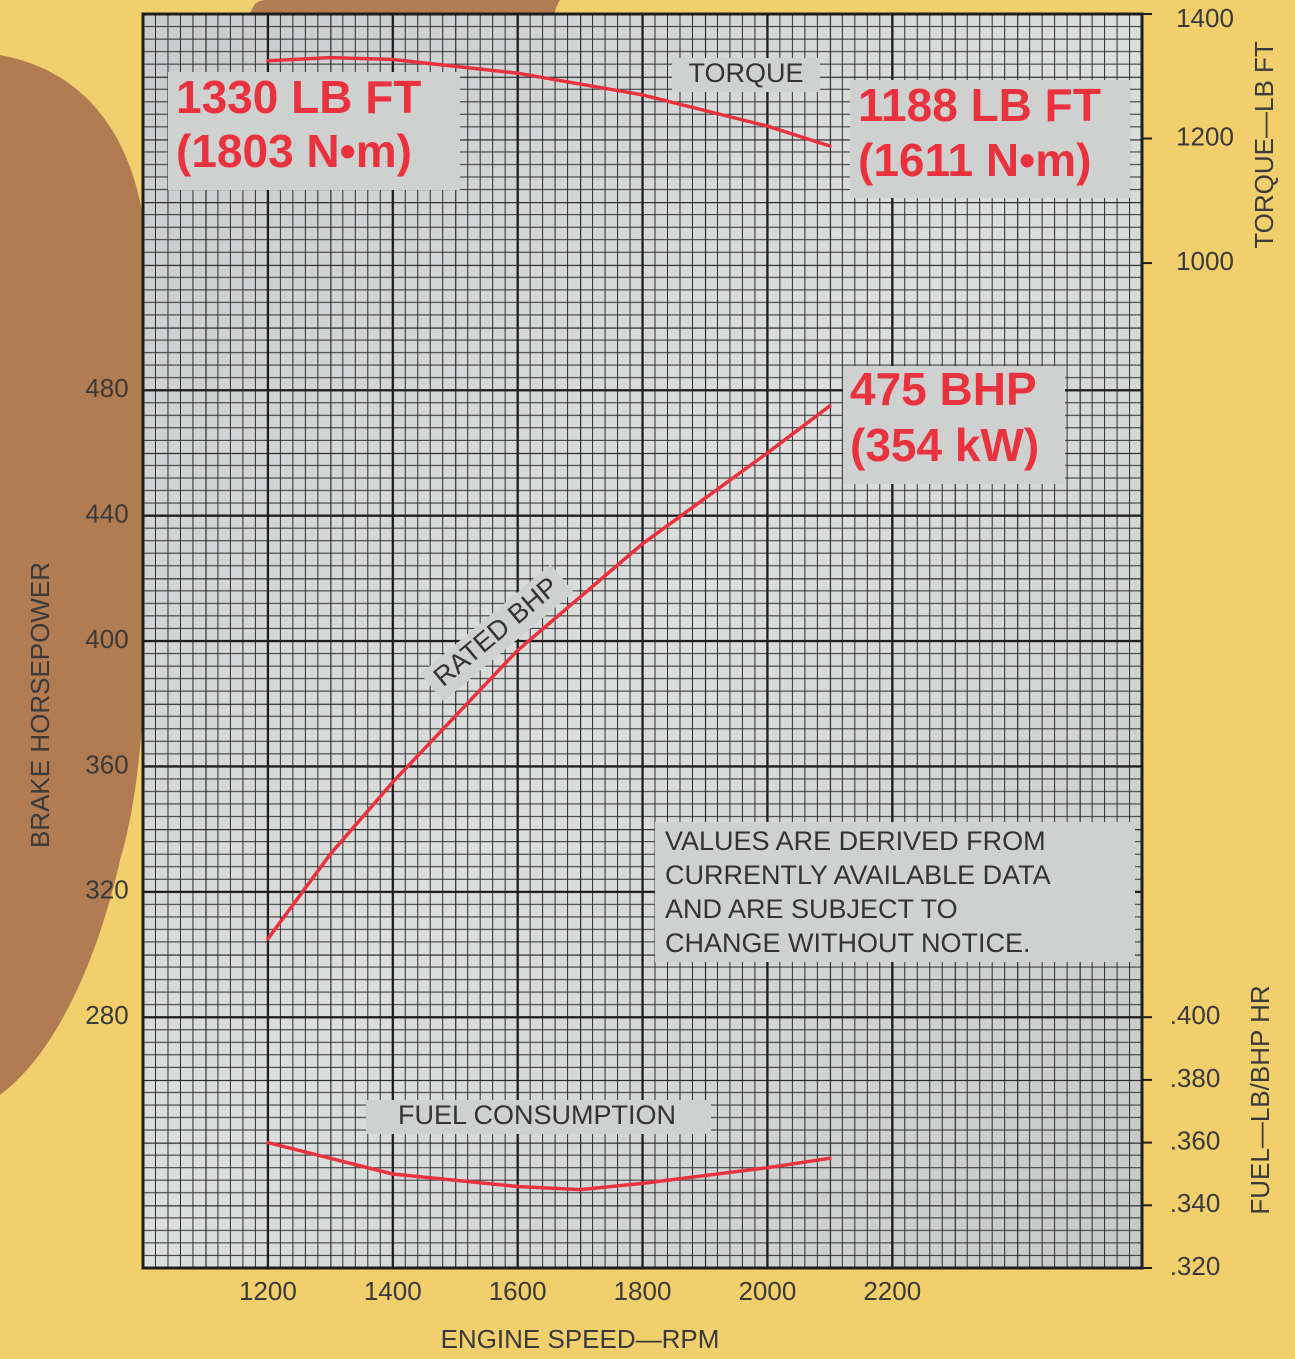 The width and height of the screenshot is (1295, 1359). What do you see at coordinates (1205, 18) in the screenshot?
I see `y2-tick-label: 1400` at bounding box center [1205, 18].